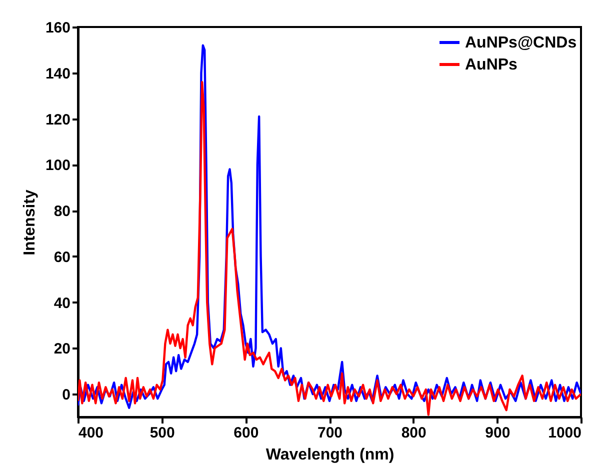  I want to click on y-tick-label: 60, so click(62, 257).